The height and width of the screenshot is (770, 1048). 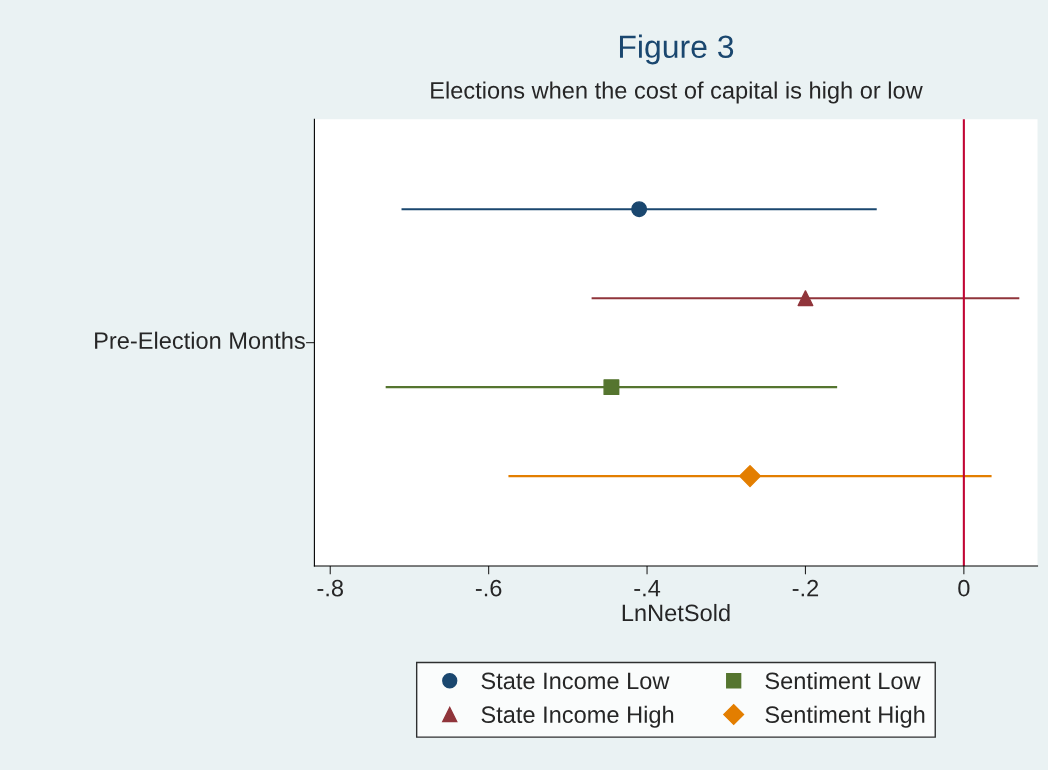 I want to click on x-tick-label: -.6, so click(x=488, y=588).